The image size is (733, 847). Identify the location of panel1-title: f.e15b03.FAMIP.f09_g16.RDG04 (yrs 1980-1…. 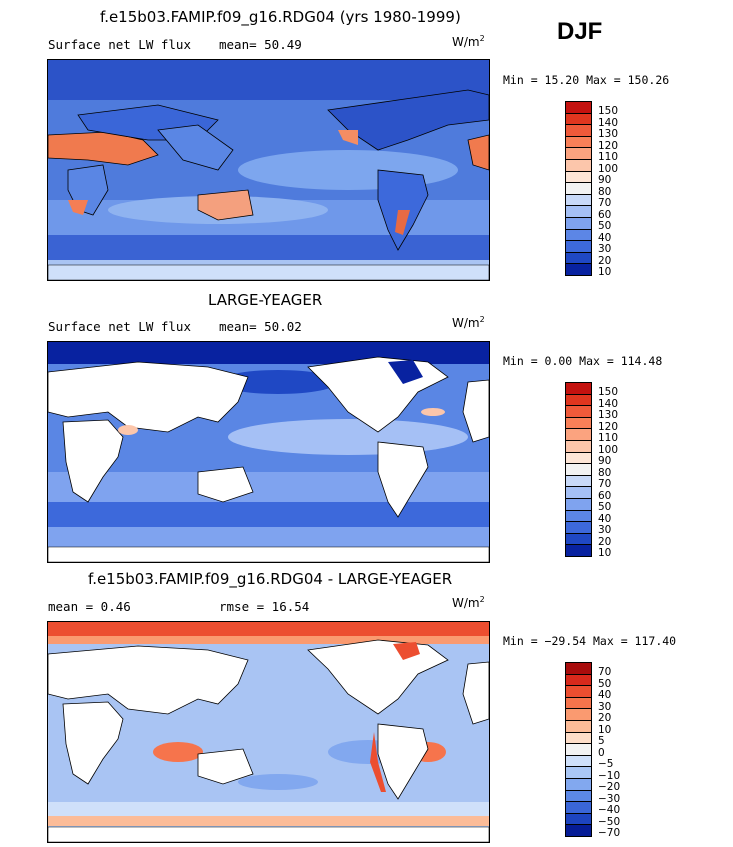
(280, 17).